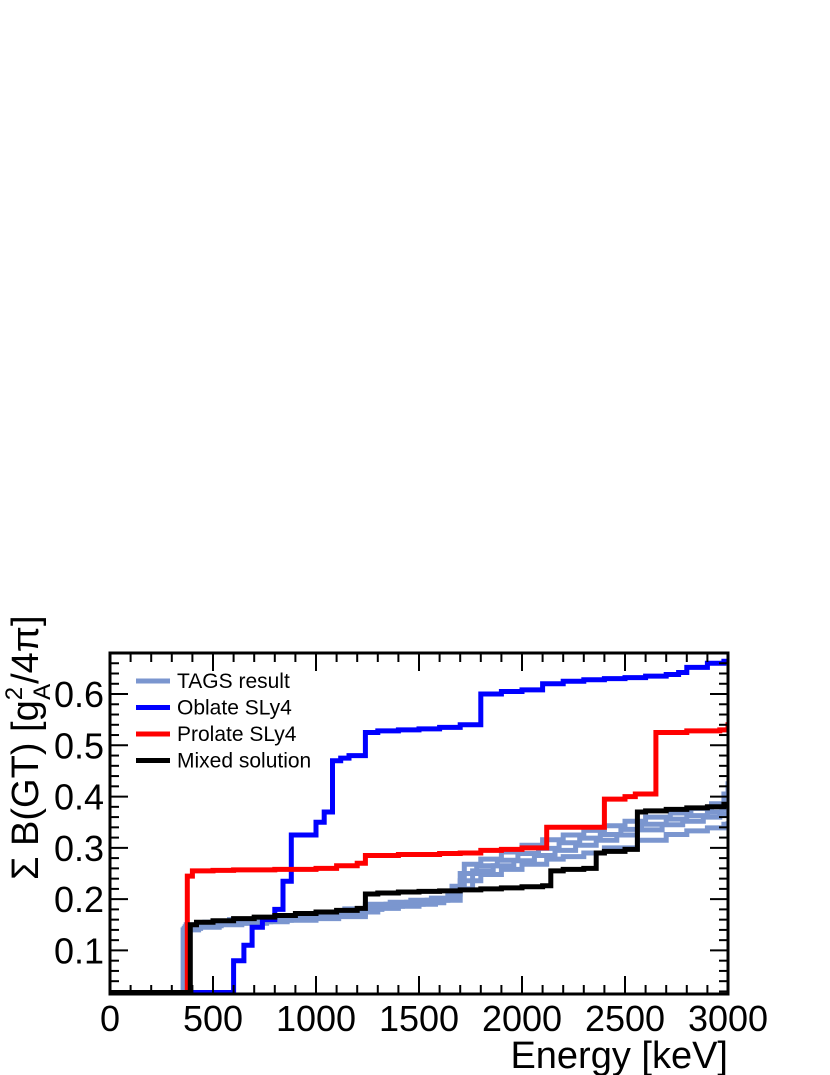 The height and width of the screenshot is (1075, 830). What do you see at coordinates (728, 1018) in the screenshot?
I see `x-tick-label: 3000` at bounding box center [728, 1018].